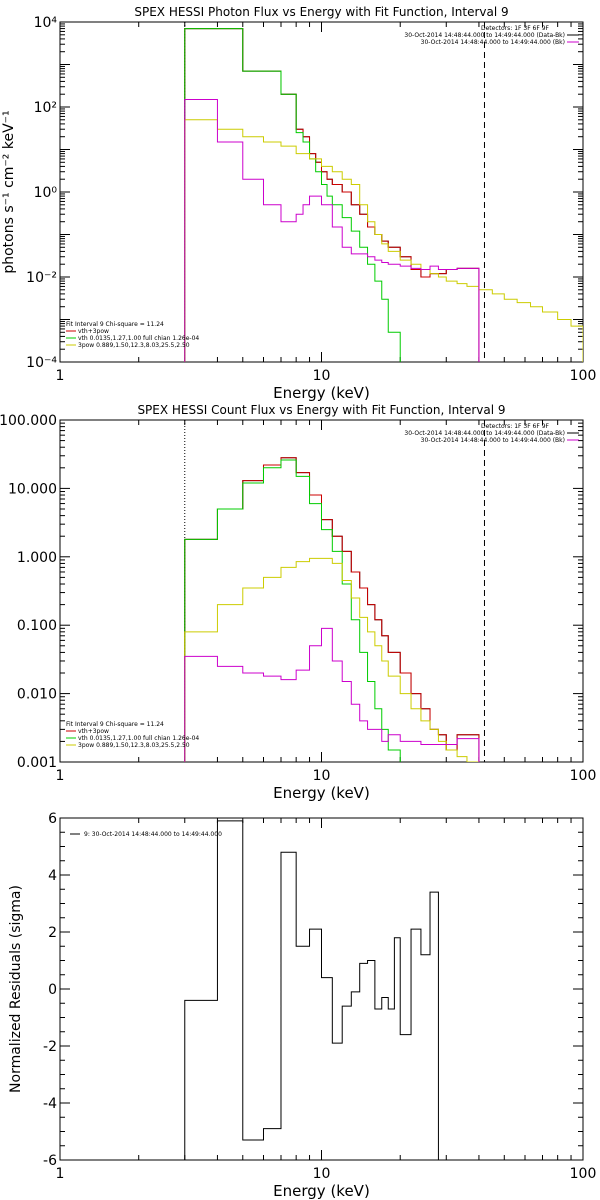 Image resolution: width=600 pixels, height=1200 pixels. What do you see at coordinates (52, 876) in the screenshot?
I see `y-tick-label: 4` at bounding box center [52, 876].